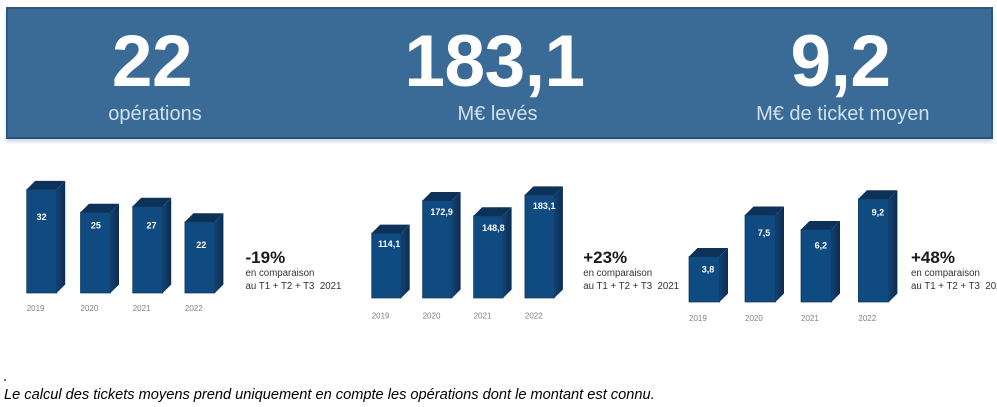 This screenshot has width=997, height=407. What do you see at coordinates (493, 228) in the screenshot?
I see `svg-text: 148,8` at bounding box center [493, 228].